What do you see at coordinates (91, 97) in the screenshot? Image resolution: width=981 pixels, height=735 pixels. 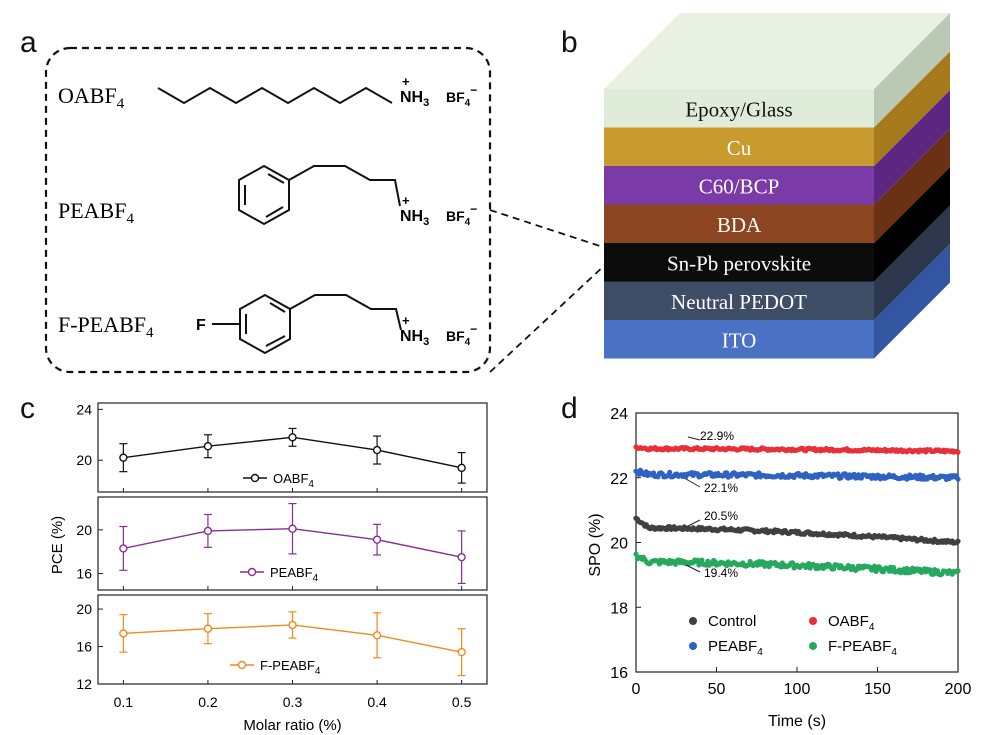 I see `molecule-name-oabf4: OABF4` at bounding box center [91, 97].